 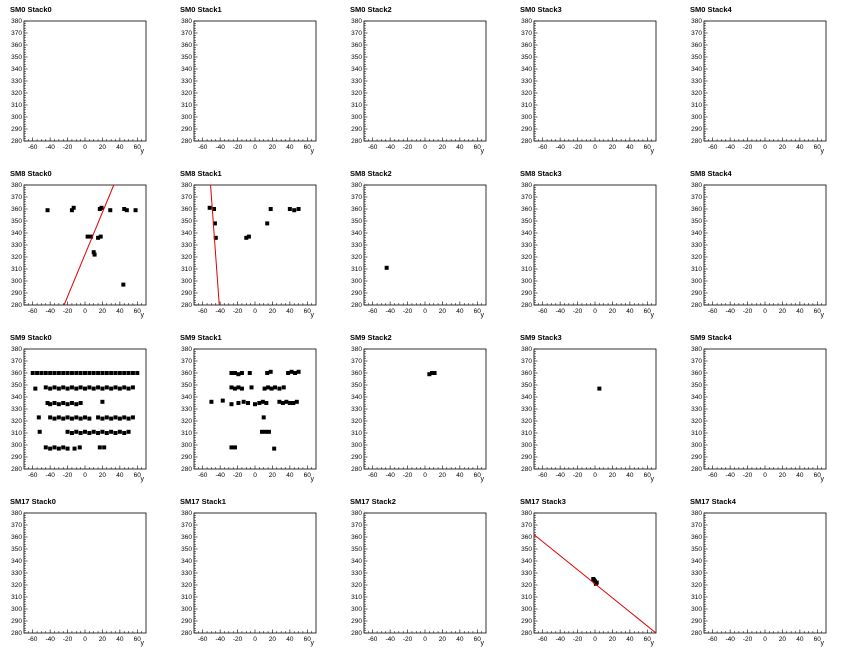 I want to click on y-tick-label: 350, so click(x=696, y=57).